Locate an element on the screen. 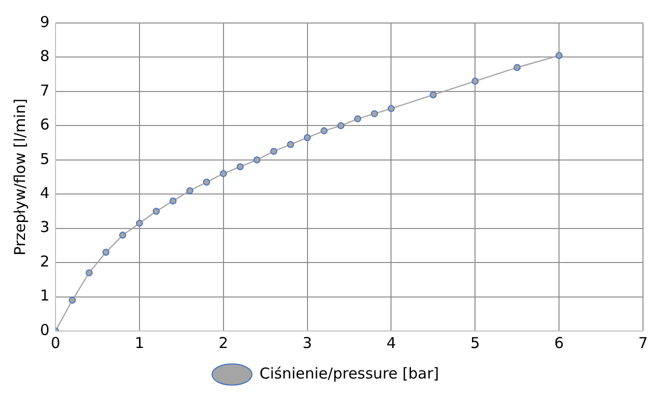 This screenshot has width=665, height=400. x-tick-label: 3 is located at coordinates (307, 343).